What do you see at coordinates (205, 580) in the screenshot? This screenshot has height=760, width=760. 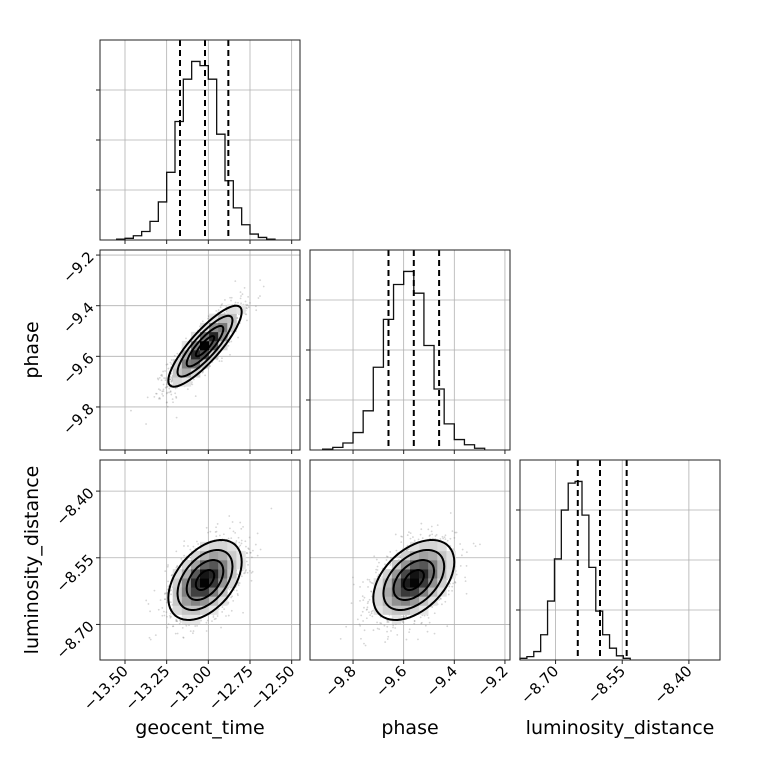 I see `contour-1sigma` at bounding box center [205, 580].